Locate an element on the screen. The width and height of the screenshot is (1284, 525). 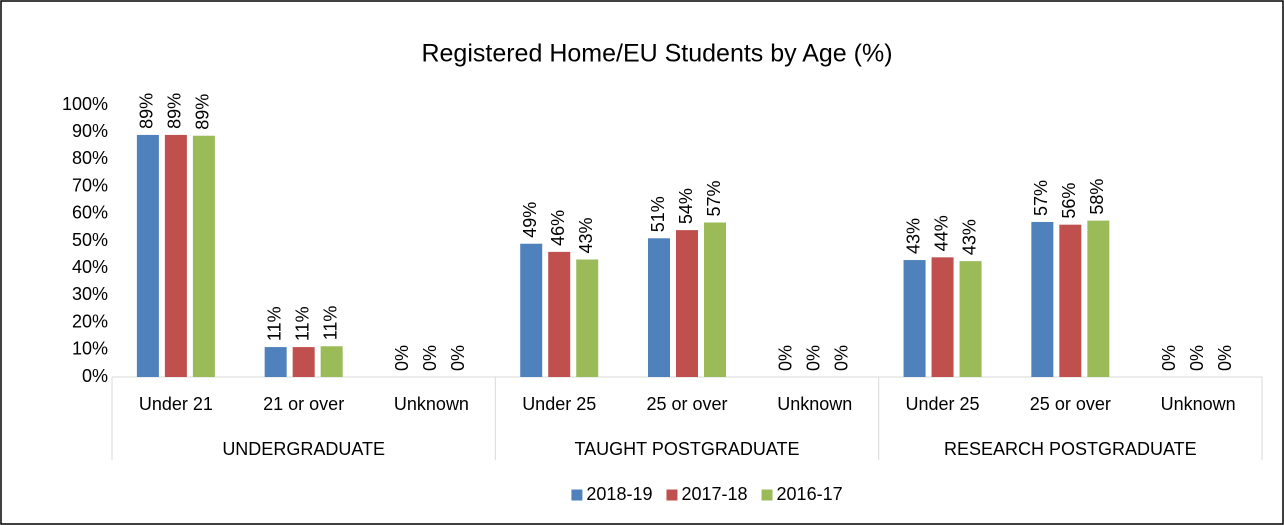
data-label: 54% is located at coordinates (686, 206).